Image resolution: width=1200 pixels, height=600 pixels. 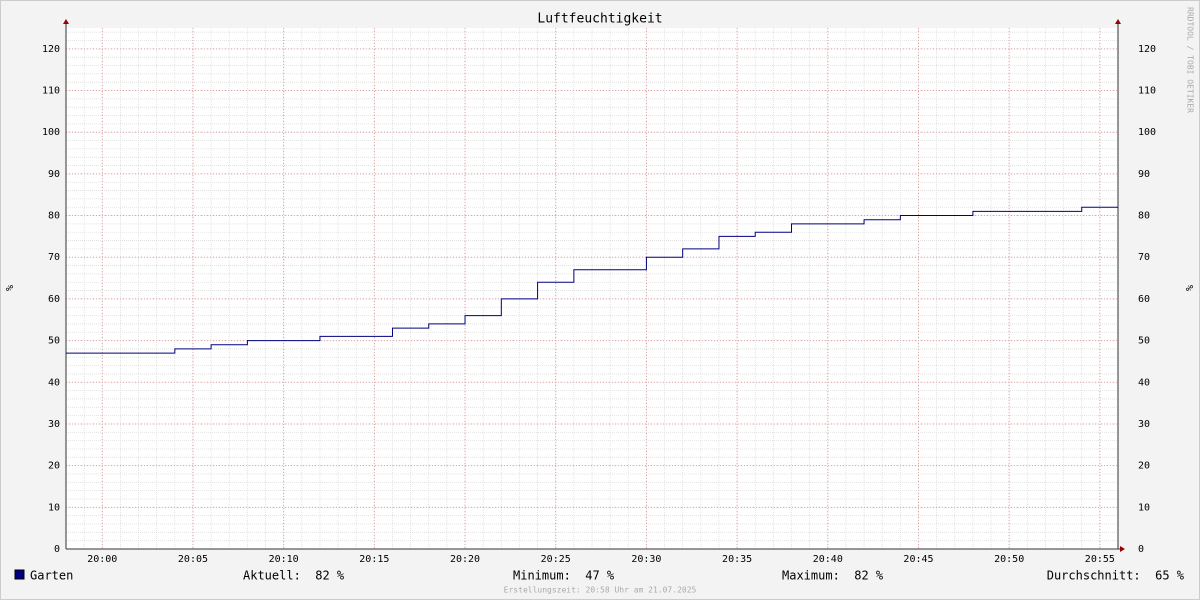 What do you see at coordinates (102, 559) in the screenshot?
I see `x-tick-label: 20:00` at bounding box center [102, 559].